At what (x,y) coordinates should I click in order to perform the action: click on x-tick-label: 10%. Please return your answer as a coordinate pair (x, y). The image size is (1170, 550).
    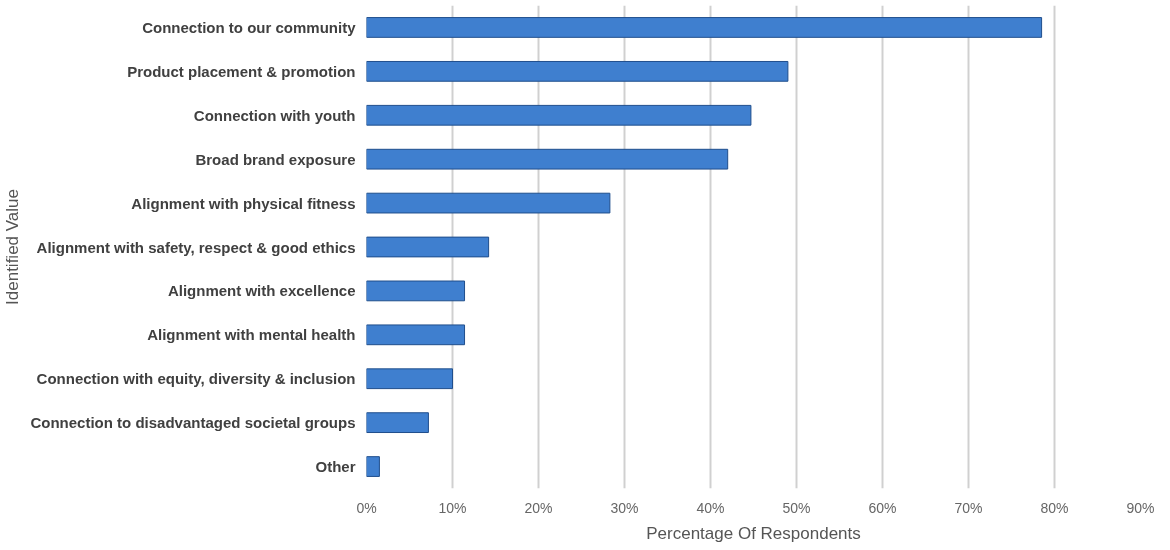
    Looking at the image, I should click on (452, 507).